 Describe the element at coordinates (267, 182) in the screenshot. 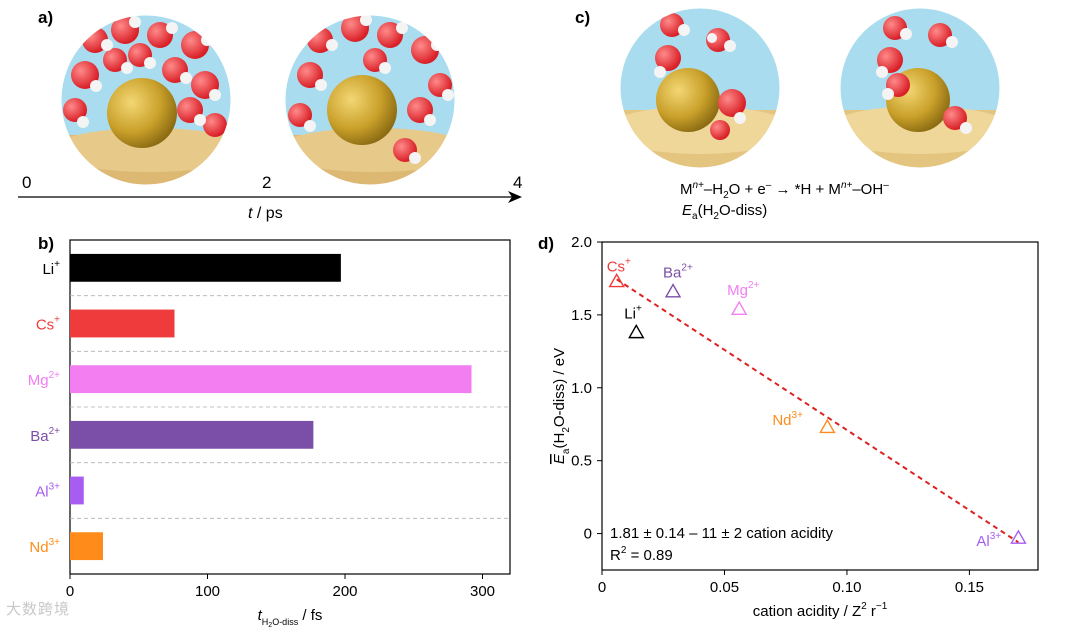

I see `timeline-tick-2: 2` at that location.